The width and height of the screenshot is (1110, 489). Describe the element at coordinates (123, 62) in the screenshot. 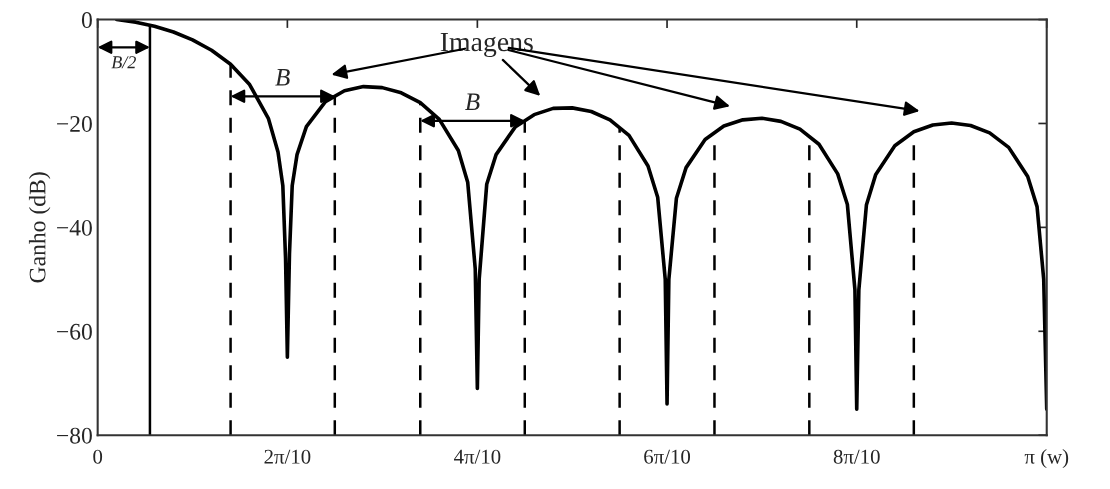

I see `annotation: B/2` at that location.